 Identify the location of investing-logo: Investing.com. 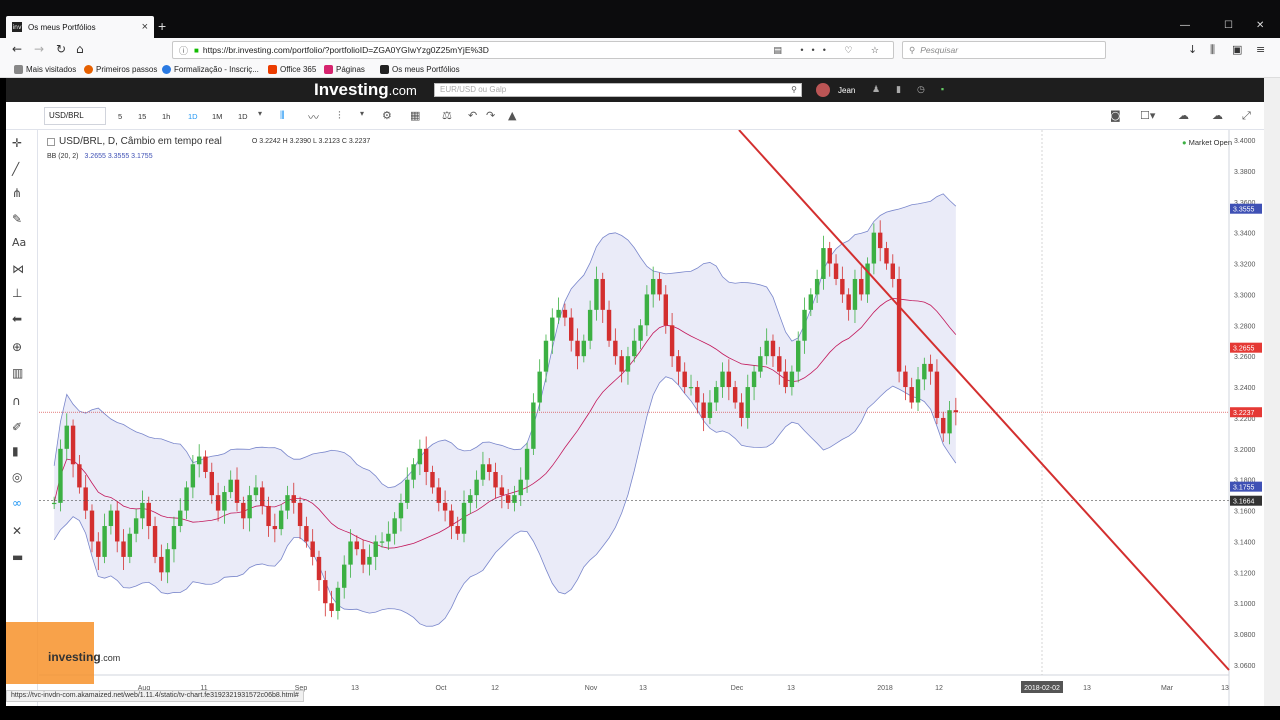
(365, 90).